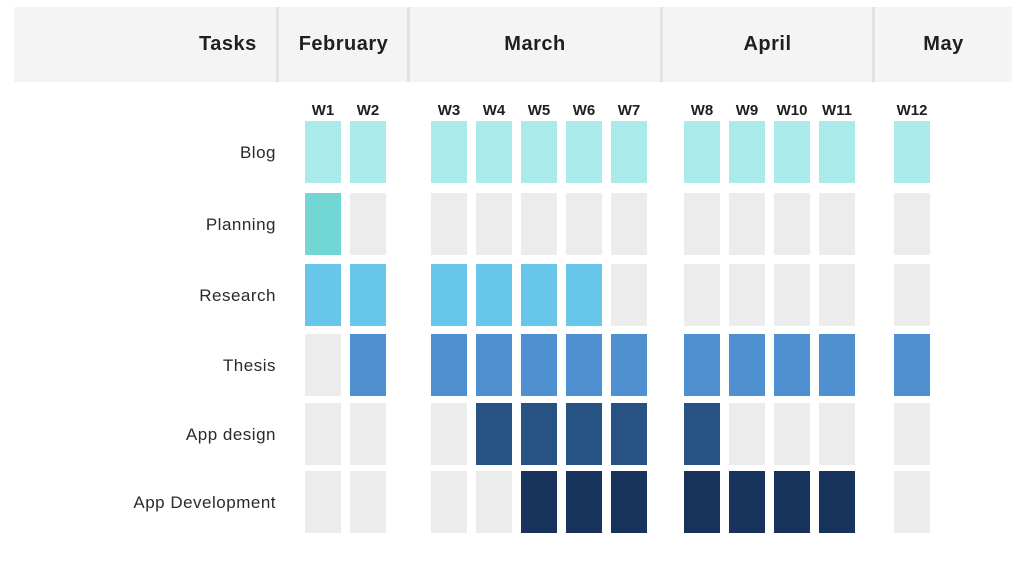  Describe the element at coordinates (343, 44) in the screenshot. I see `month-header-february: February` at that location.